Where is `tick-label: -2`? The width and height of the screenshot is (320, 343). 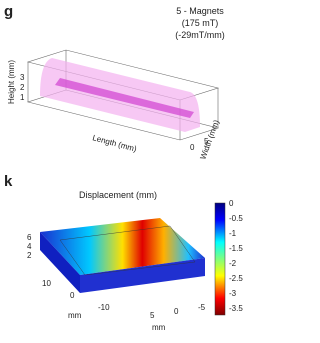
tick-label: -2 is located at coordinates (233, 263).